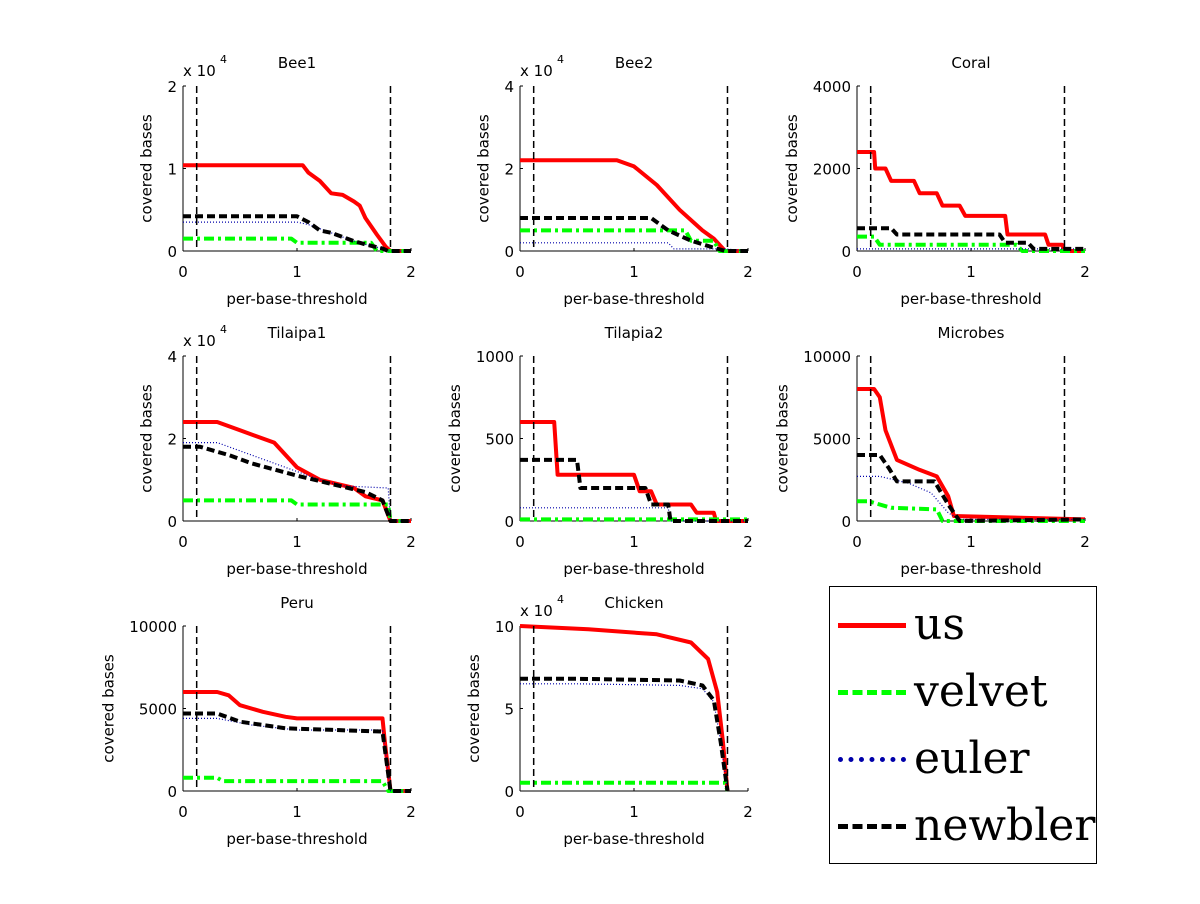 The width and height of the screenshot is (1200, 904). Describe the element at coordinates (504, 627) in the screenshot. I see `y-tick-label: 10` at that location.